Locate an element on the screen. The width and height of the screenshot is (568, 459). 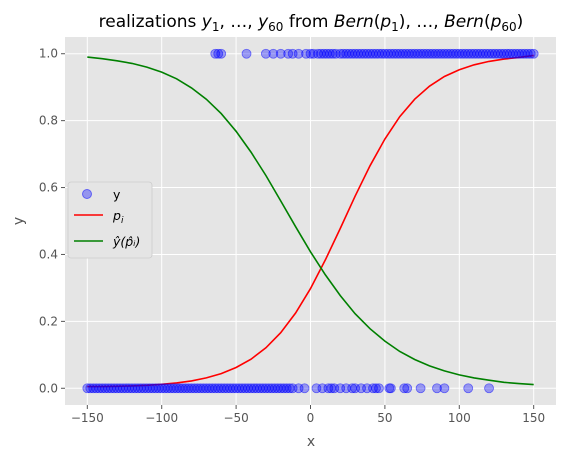
title-bern1-open: ( is located at coordinates (377, 22).